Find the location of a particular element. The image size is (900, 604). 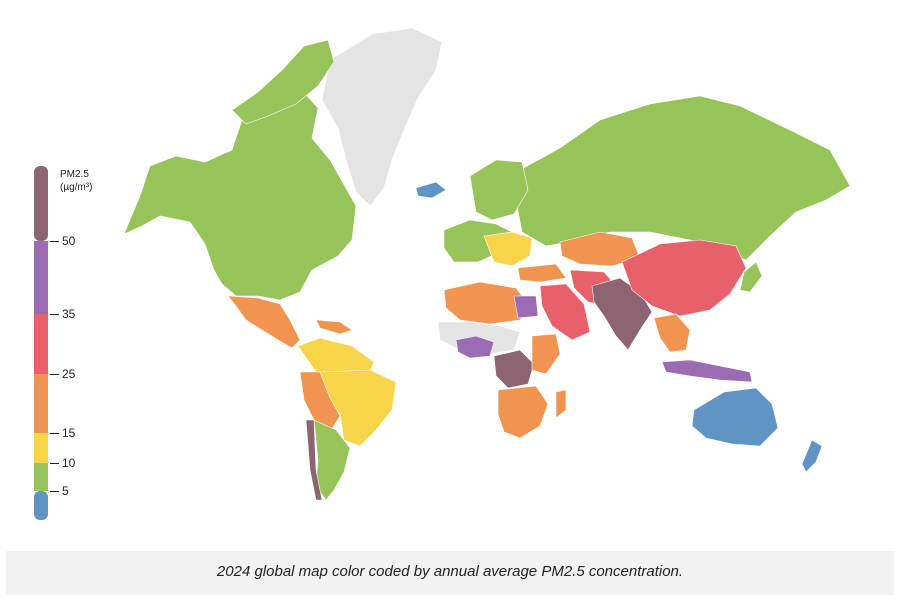

region-east-africa is located at coordinates (546, 354).